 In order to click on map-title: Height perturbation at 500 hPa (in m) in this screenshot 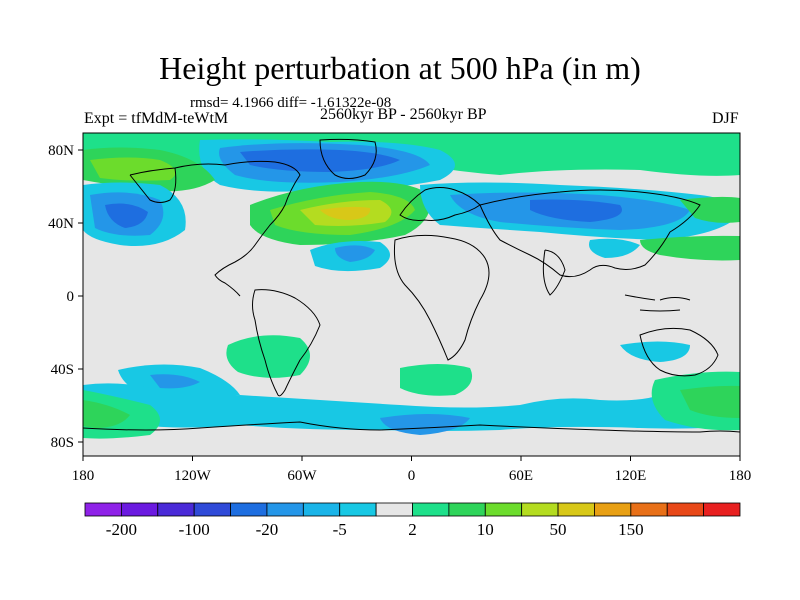, I will do `click(400, 68)`.